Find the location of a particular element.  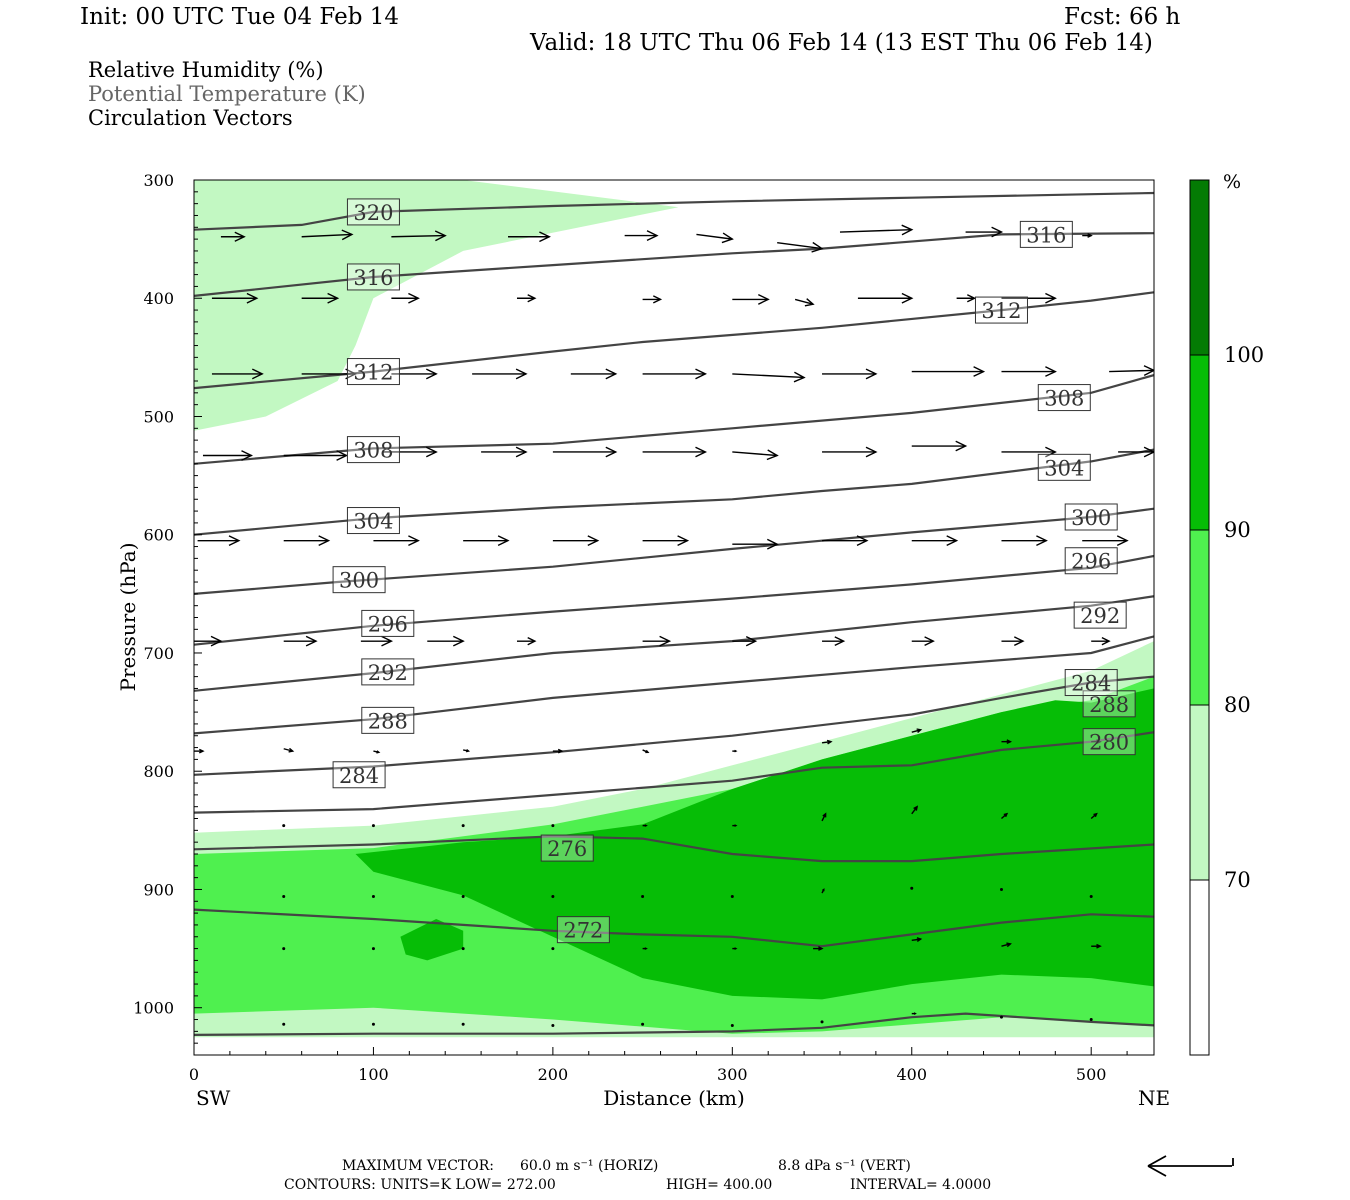

theta-label-text-300-1: 300 is located at coordinates (1091, 518).